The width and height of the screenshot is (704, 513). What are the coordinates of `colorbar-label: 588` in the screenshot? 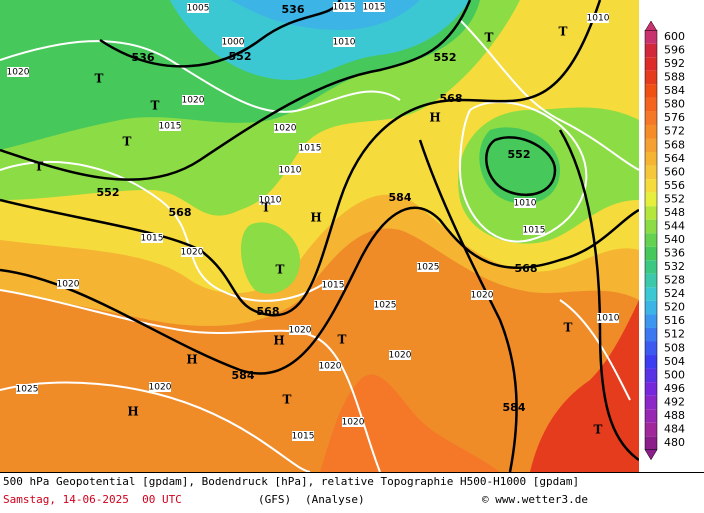 It's located at (674, 77).